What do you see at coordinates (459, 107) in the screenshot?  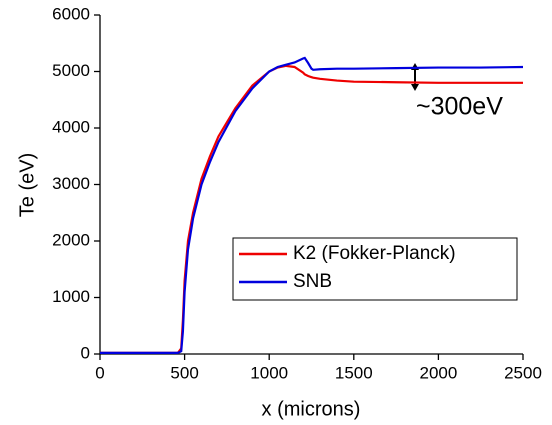 I see `annotation: ~300eV` at bounding box center [459, 107].